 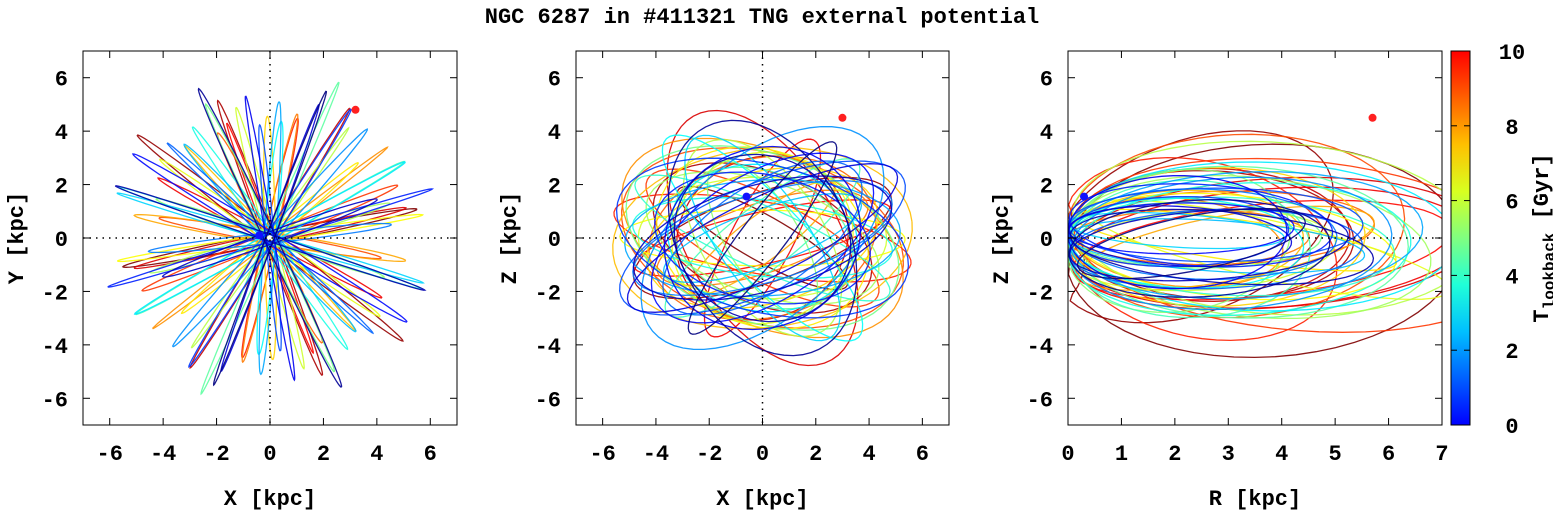 What do you see at coordinates (1541, 192) in the screenshot?
I see `colorbar-label-unit: [Gyr]` at bounding box center [1541, 192].